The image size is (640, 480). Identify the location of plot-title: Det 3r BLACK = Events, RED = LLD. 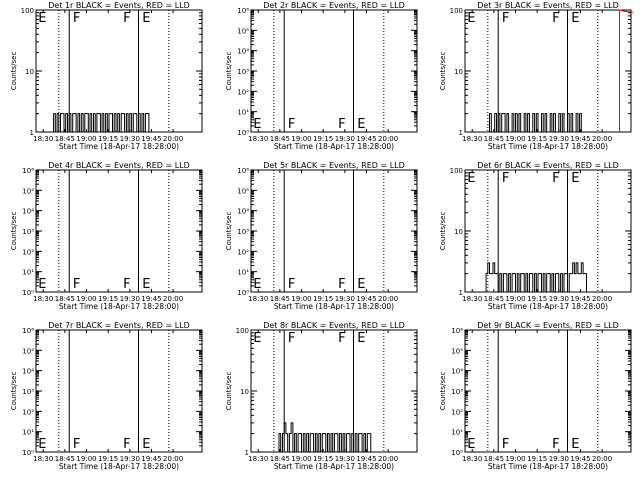
(548, 5).